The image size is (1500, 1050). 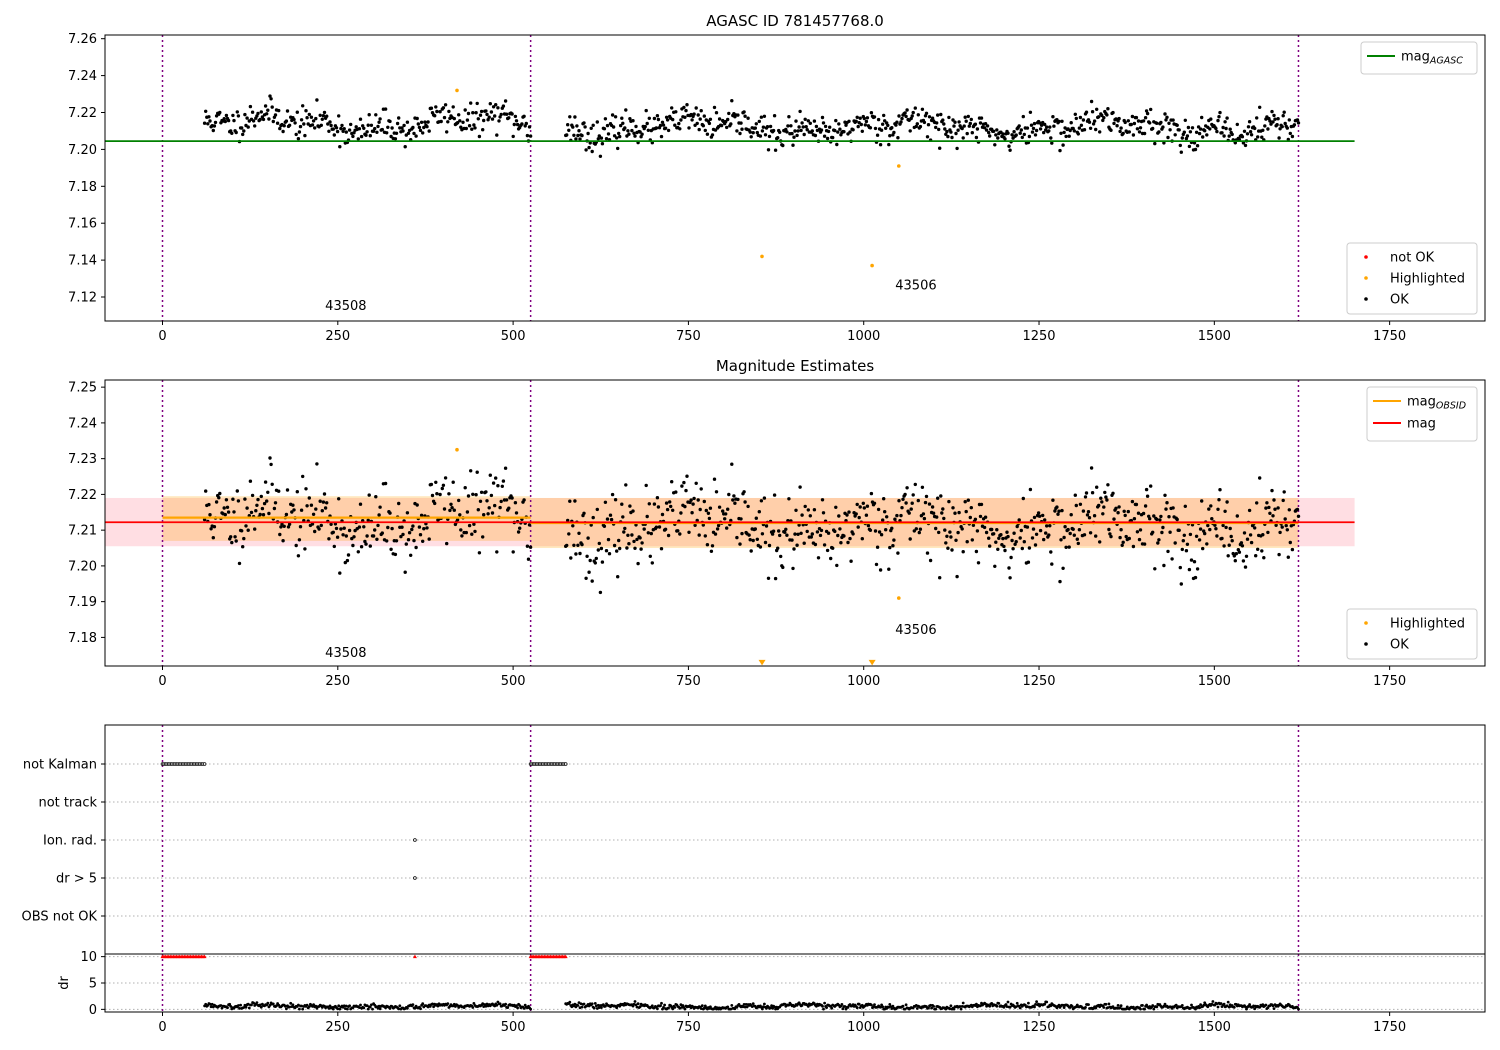 What do you see at coordinates (337, 681) in the screenshot?
I see `x-tick-label: 250` at bounding box center [337, 681].